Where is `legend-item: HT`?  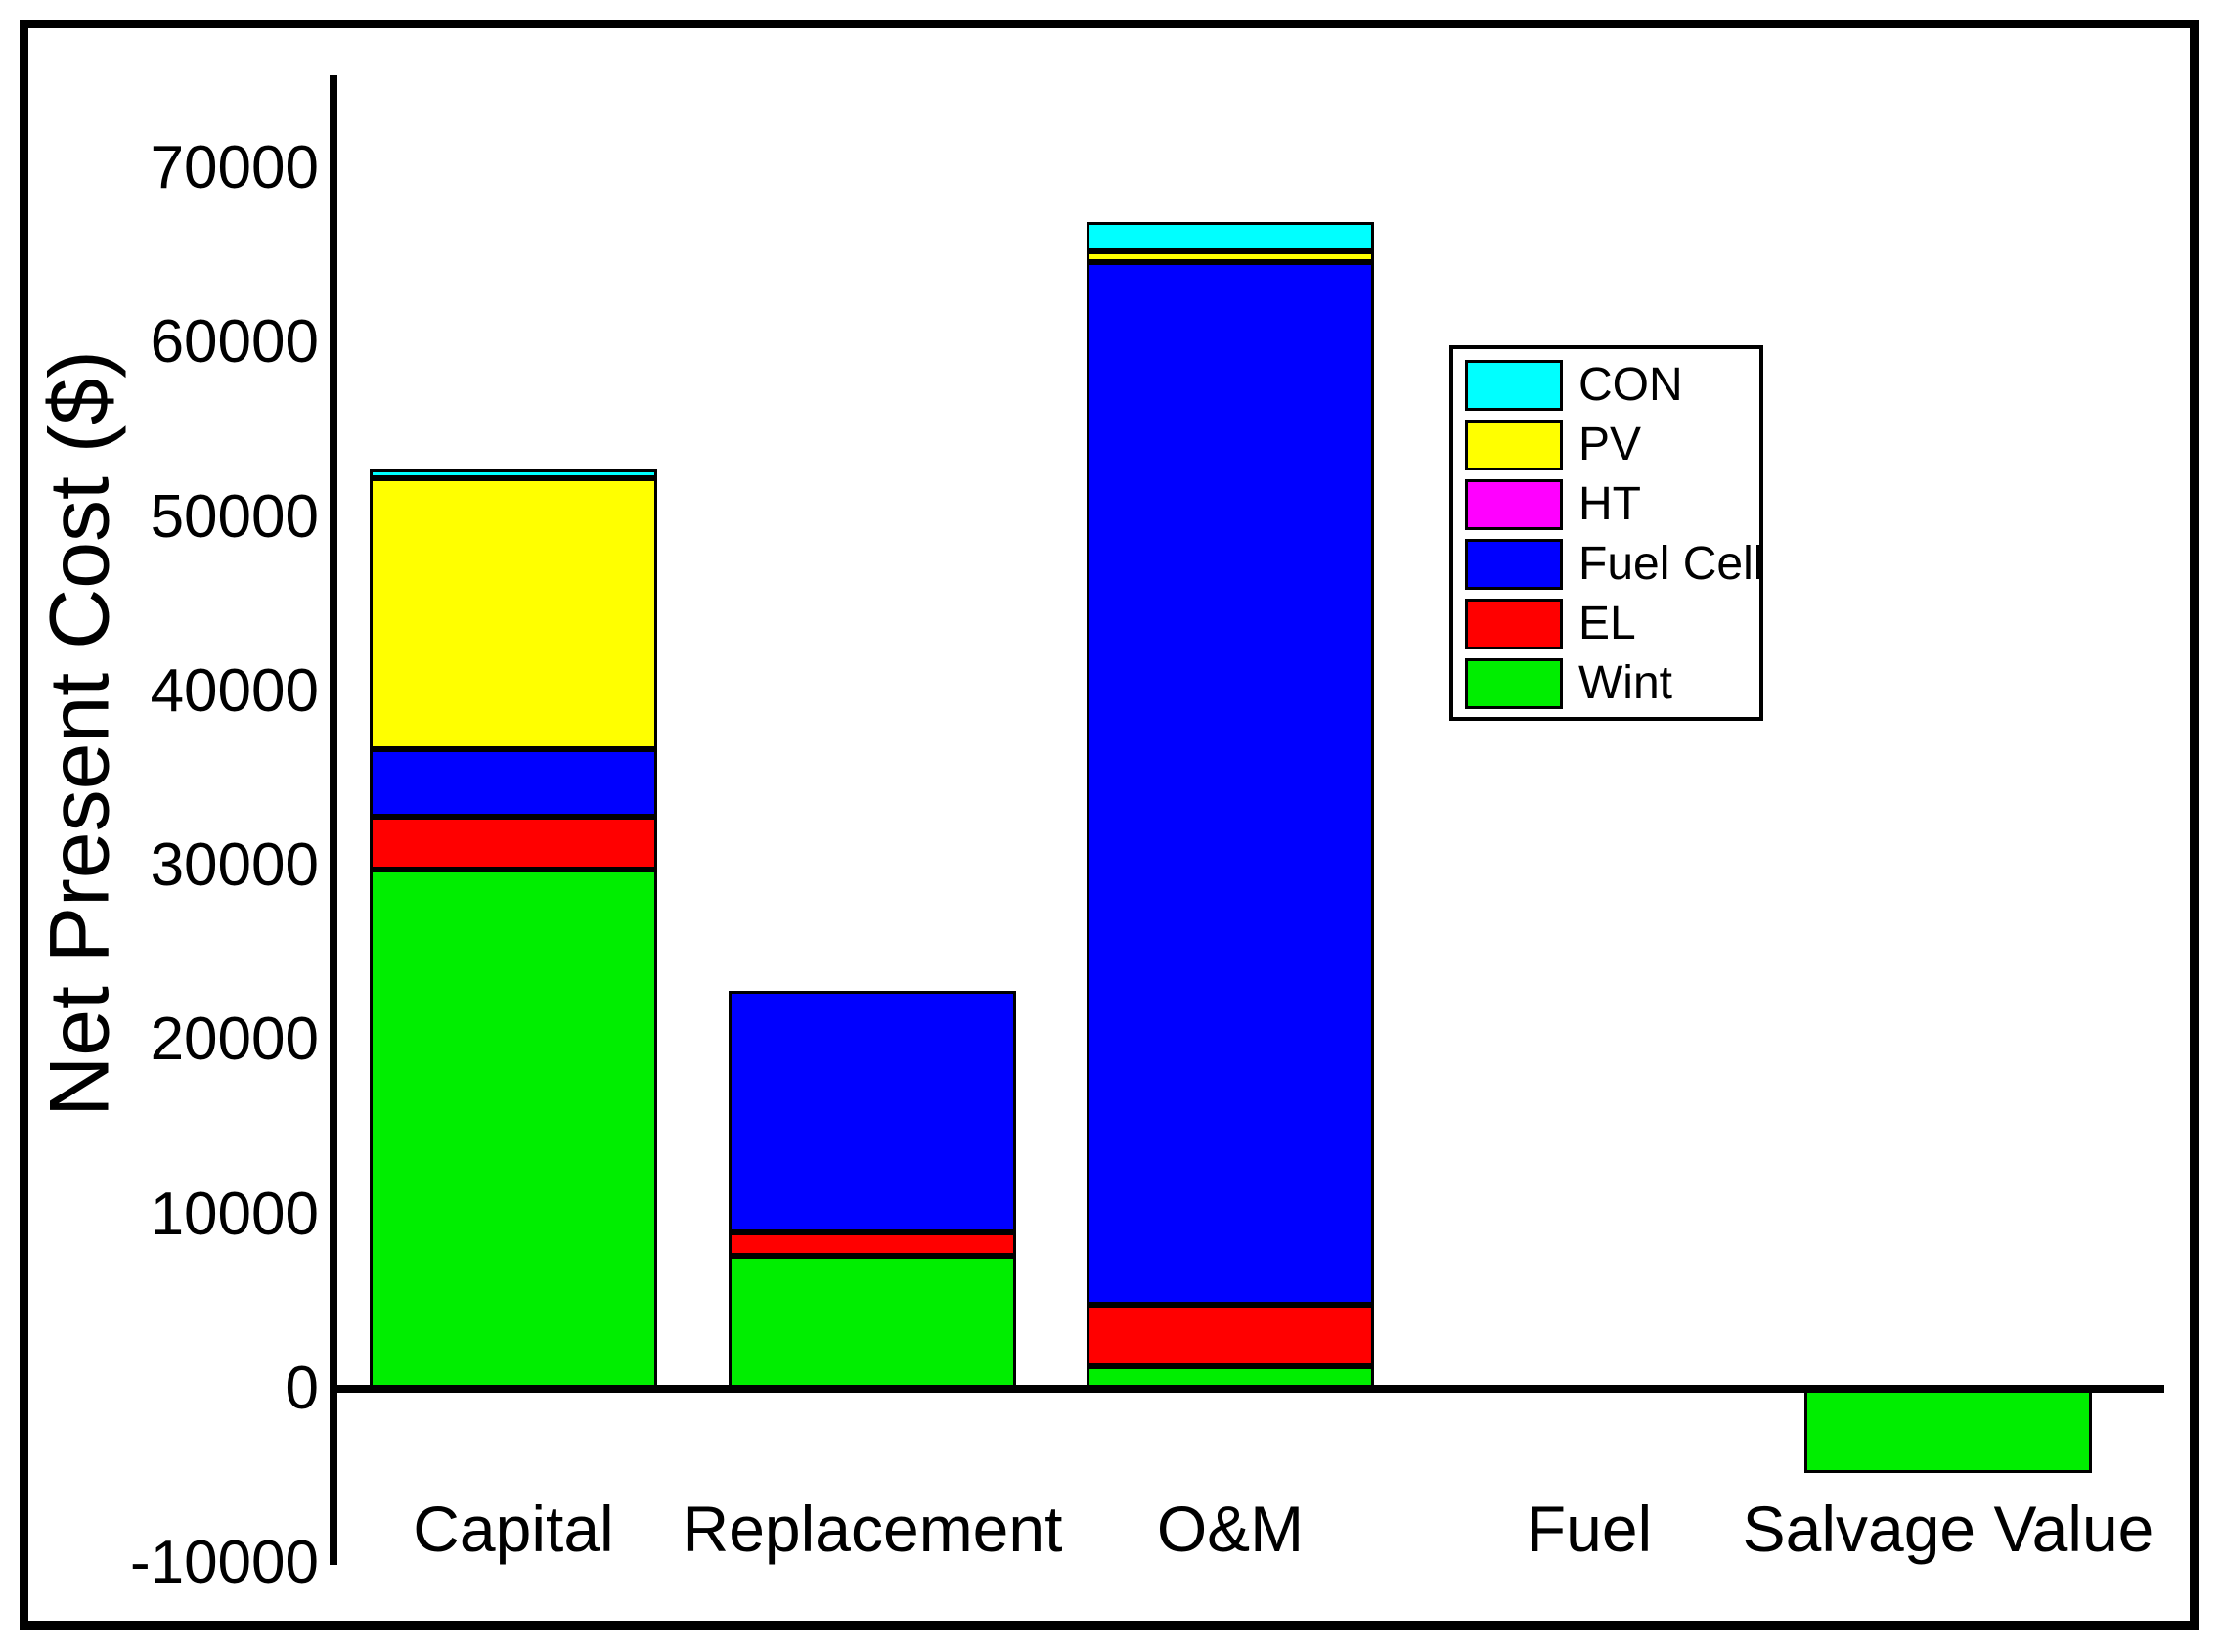 legend-item: HT is located at coordinates (1612, 505).